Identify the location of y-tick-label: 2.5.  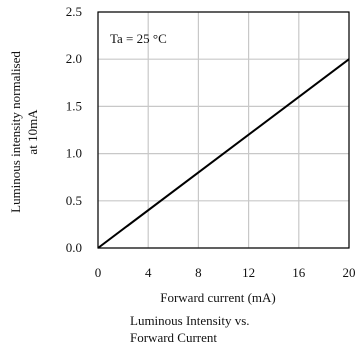
(74, 11).